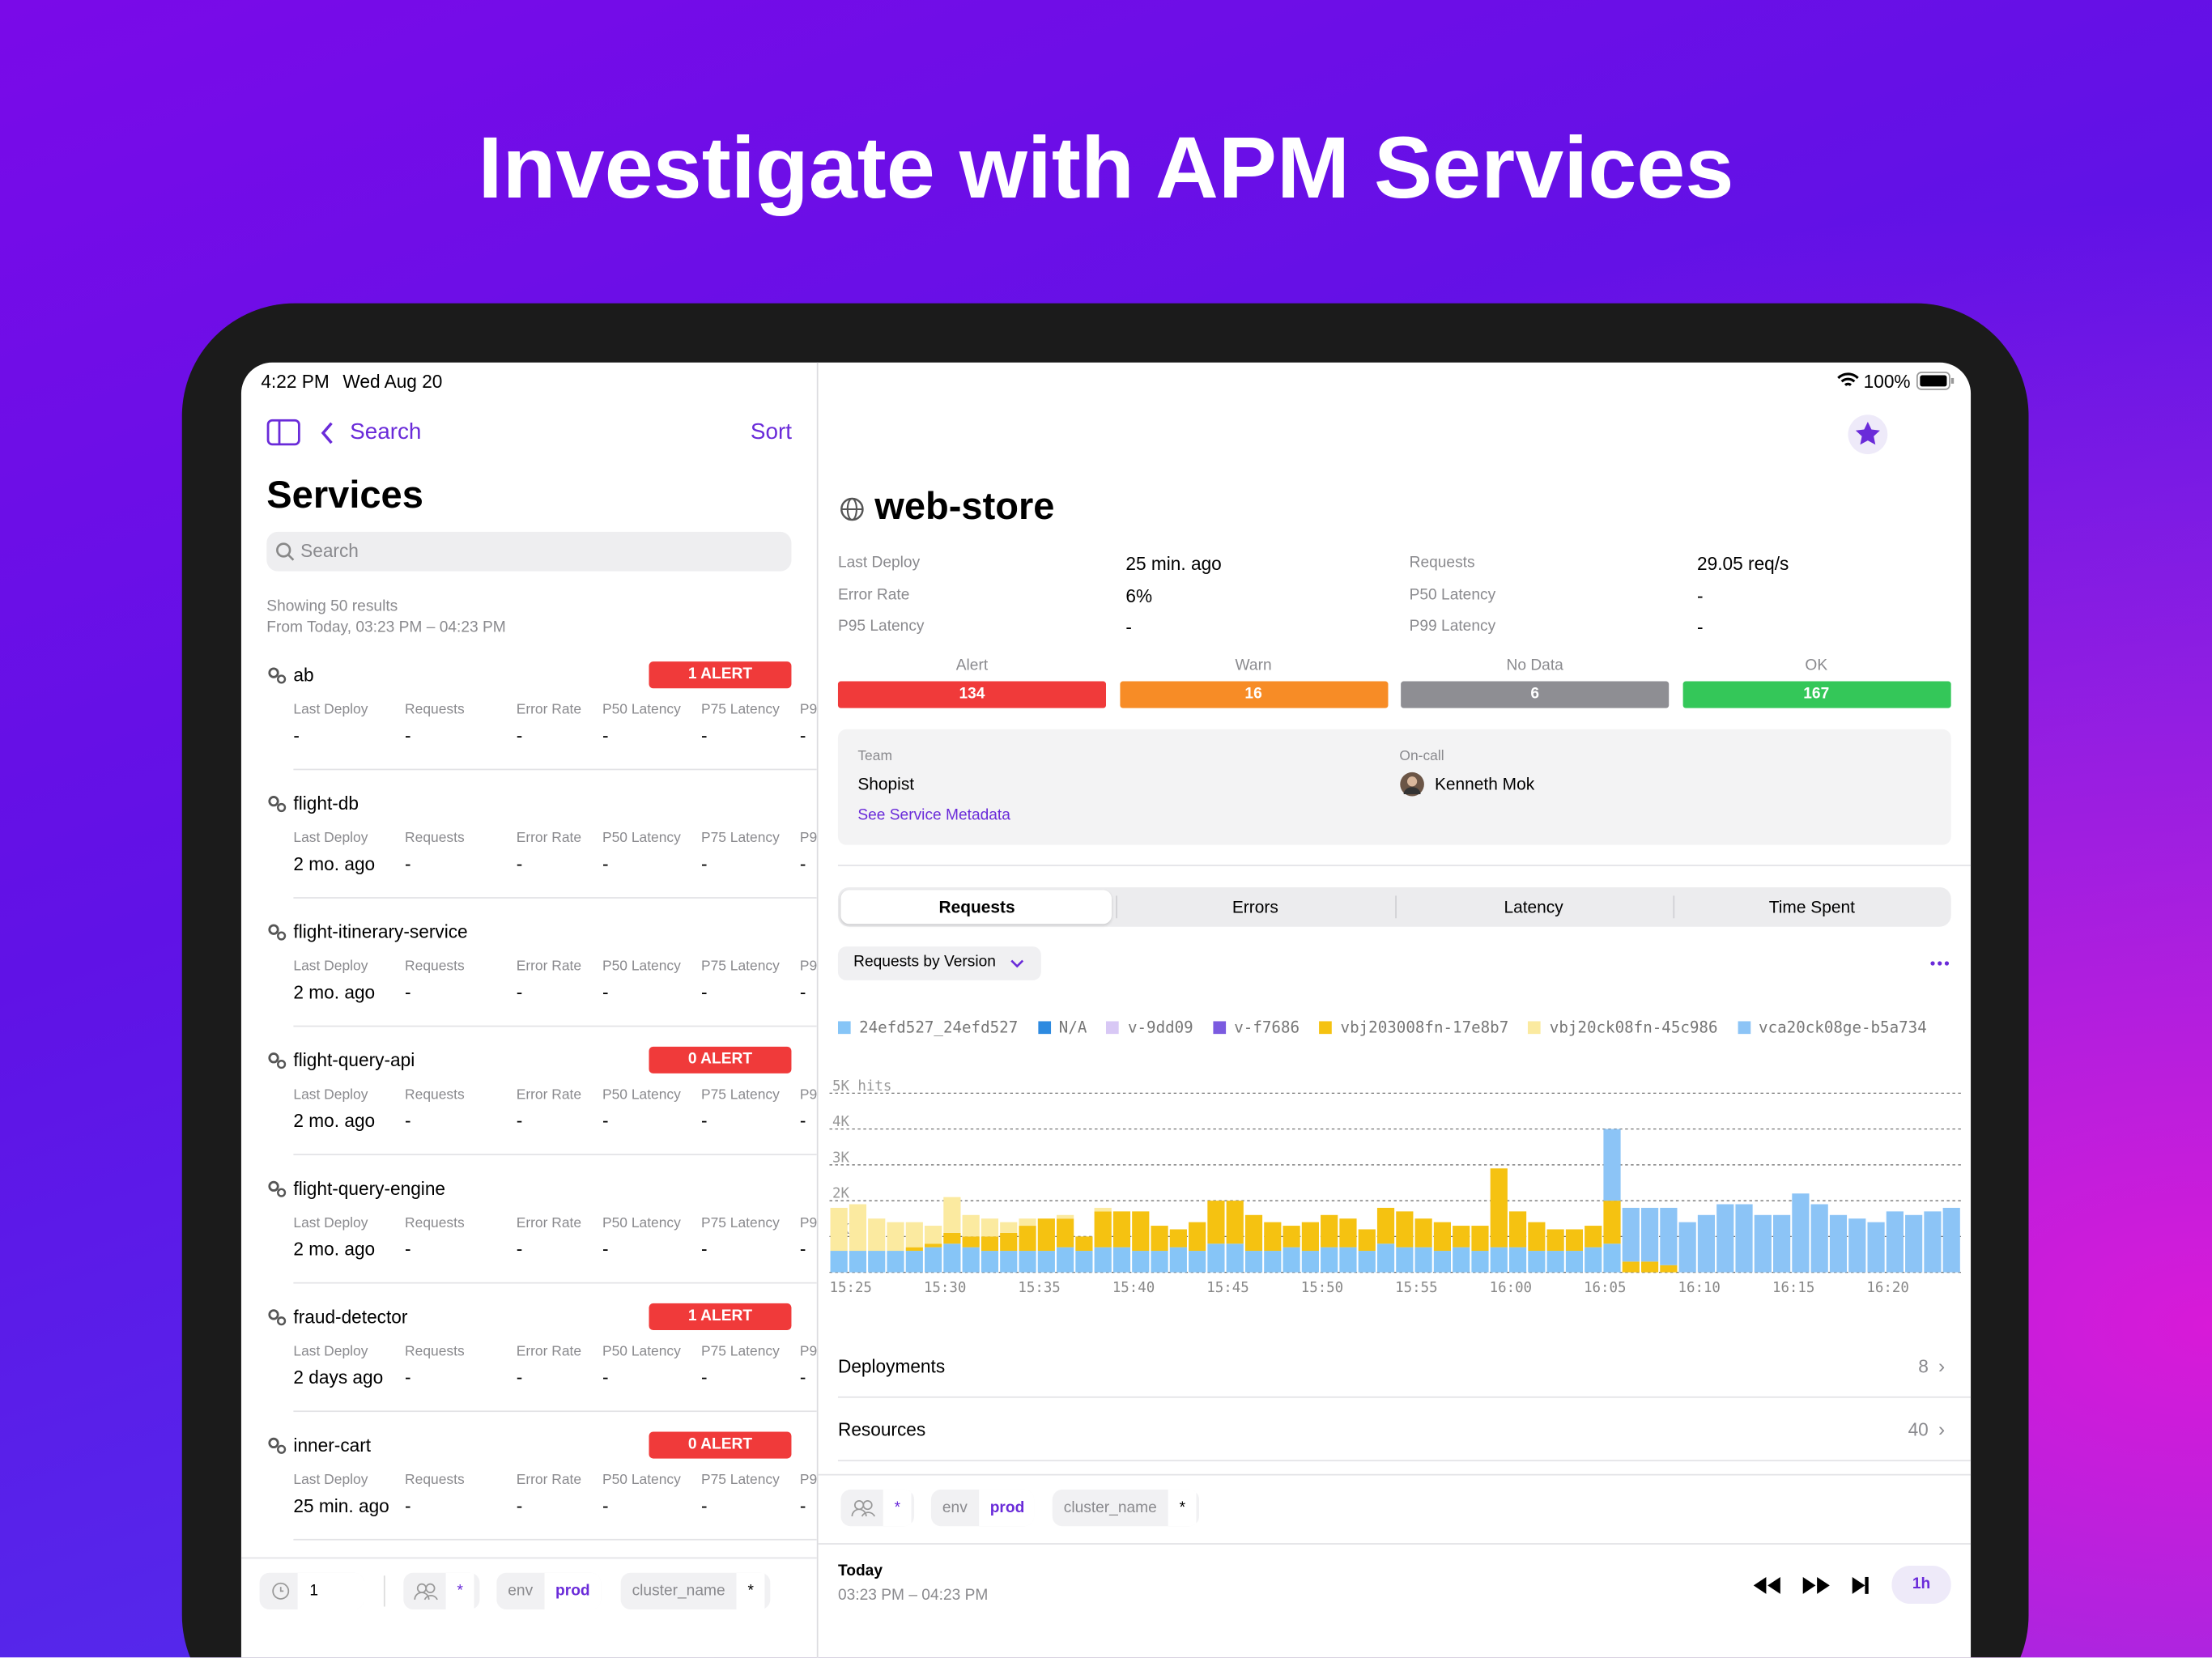  What do you see at coordinates (393, 382) in the screenshot?
I see `date: Wed Aug 20` at bounding box center [393, 382].